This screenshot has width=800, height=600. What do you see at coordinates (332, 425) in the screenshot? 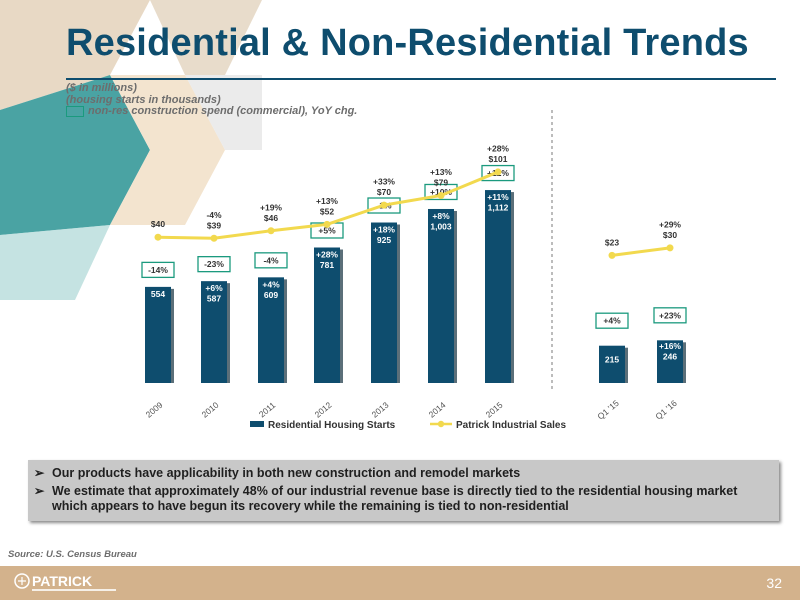
I see `legend-label: Residential Housing Starts` at bounding box center [332, 425].